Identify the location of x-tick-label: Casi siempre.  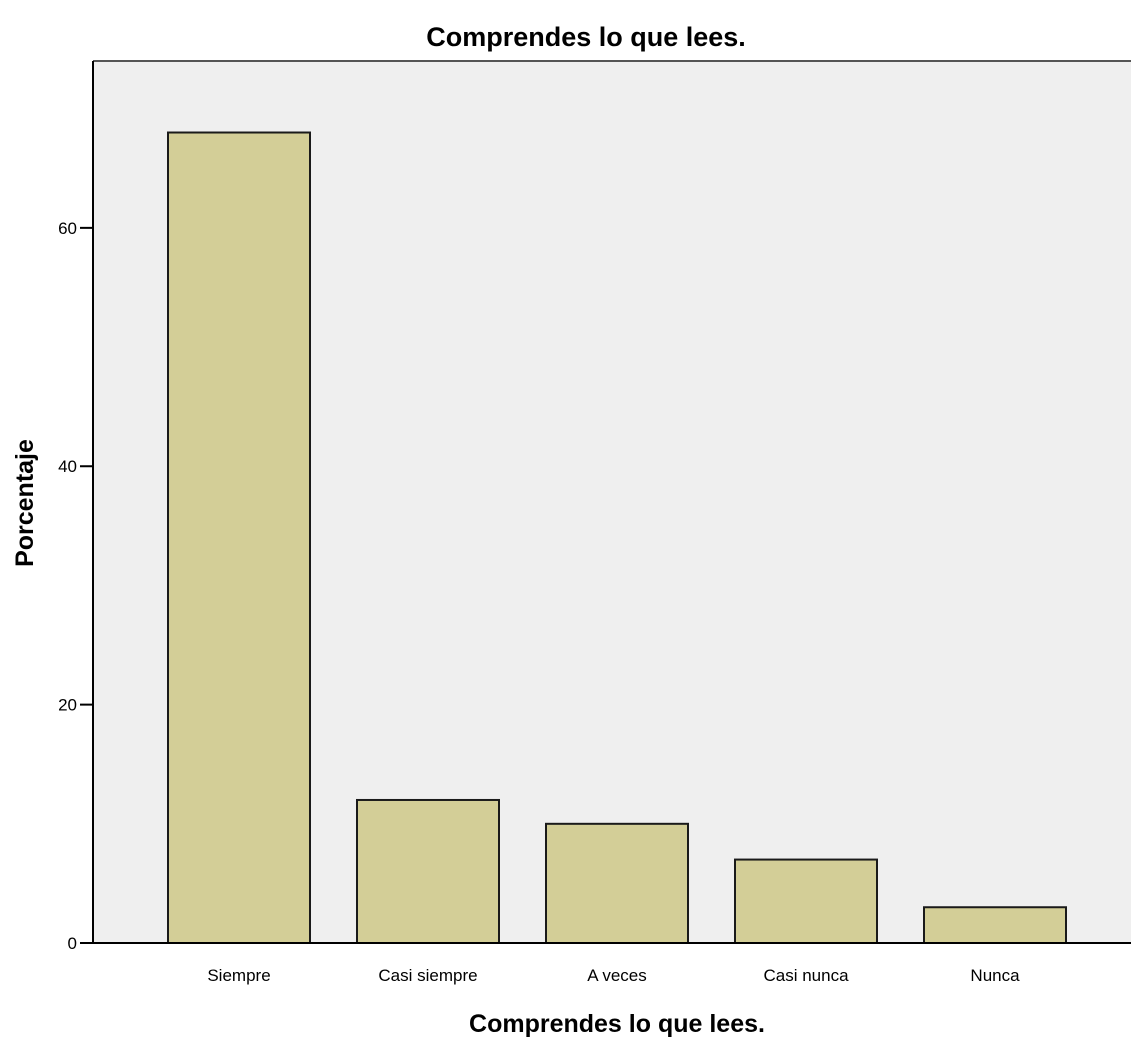
(427, 975).